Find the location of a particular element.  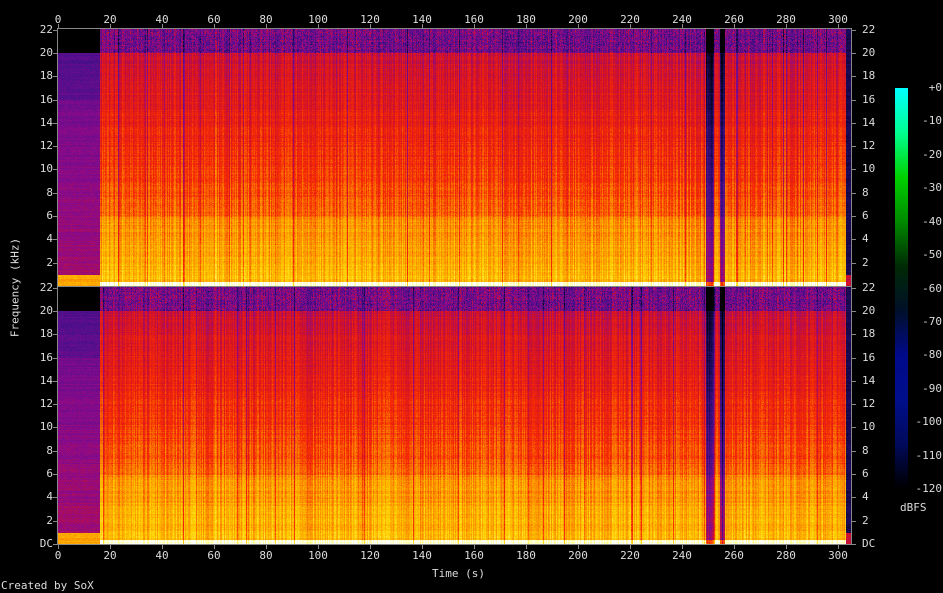

colorbar-tick-label: -100 is located at coordinates (929, 422).